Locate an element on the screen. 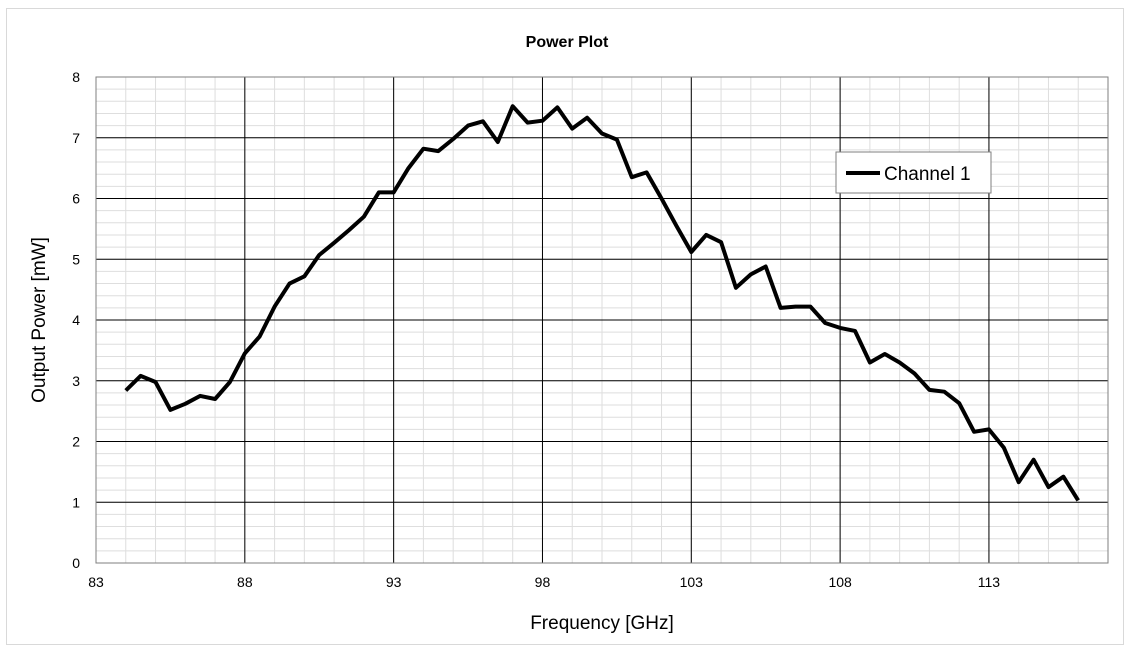  legend-label-channel-1: Channel 1 is located at coordinates (927, 174).